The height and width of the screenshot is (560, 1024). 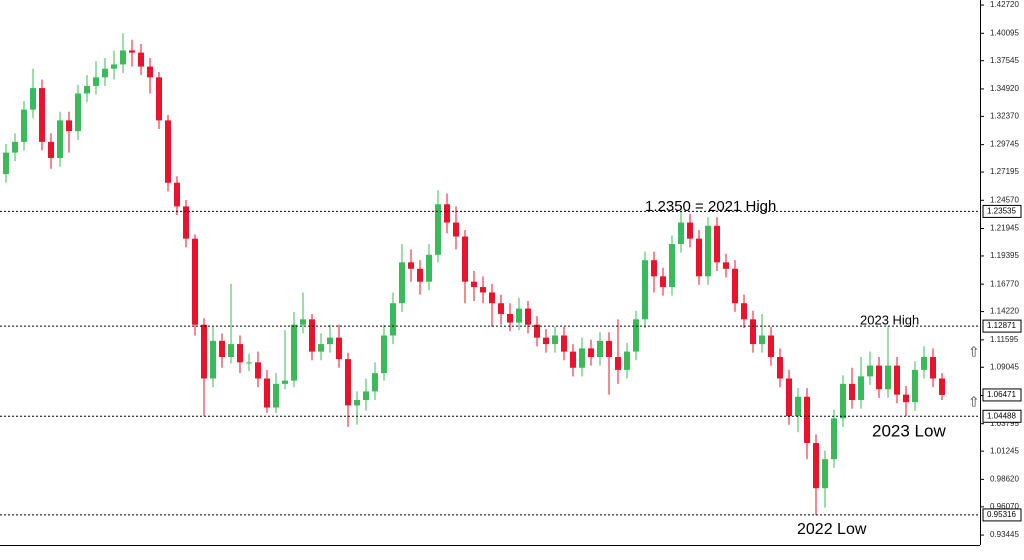 I want to click on y-tick-label: 0.96070, so click(x=1004, y=506).